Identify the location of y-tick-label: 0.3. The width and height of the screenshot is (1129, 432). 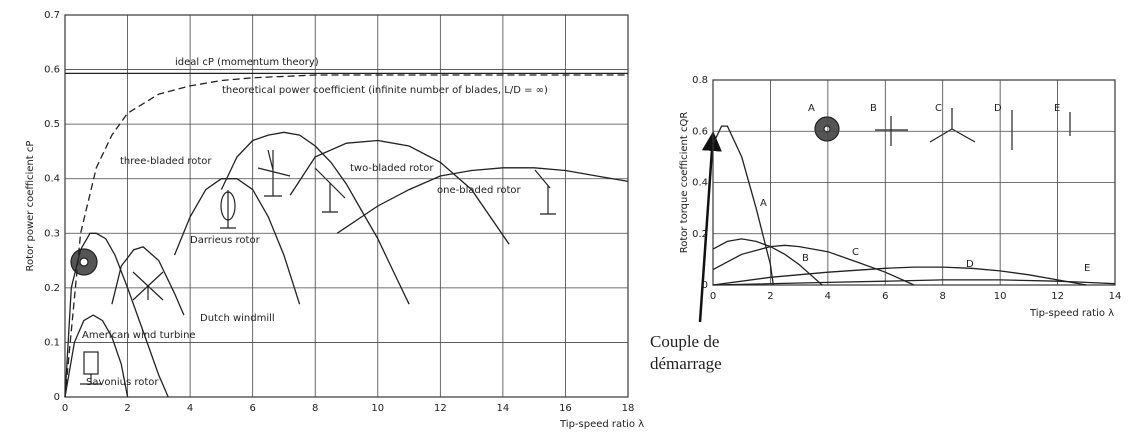
(52, 233).